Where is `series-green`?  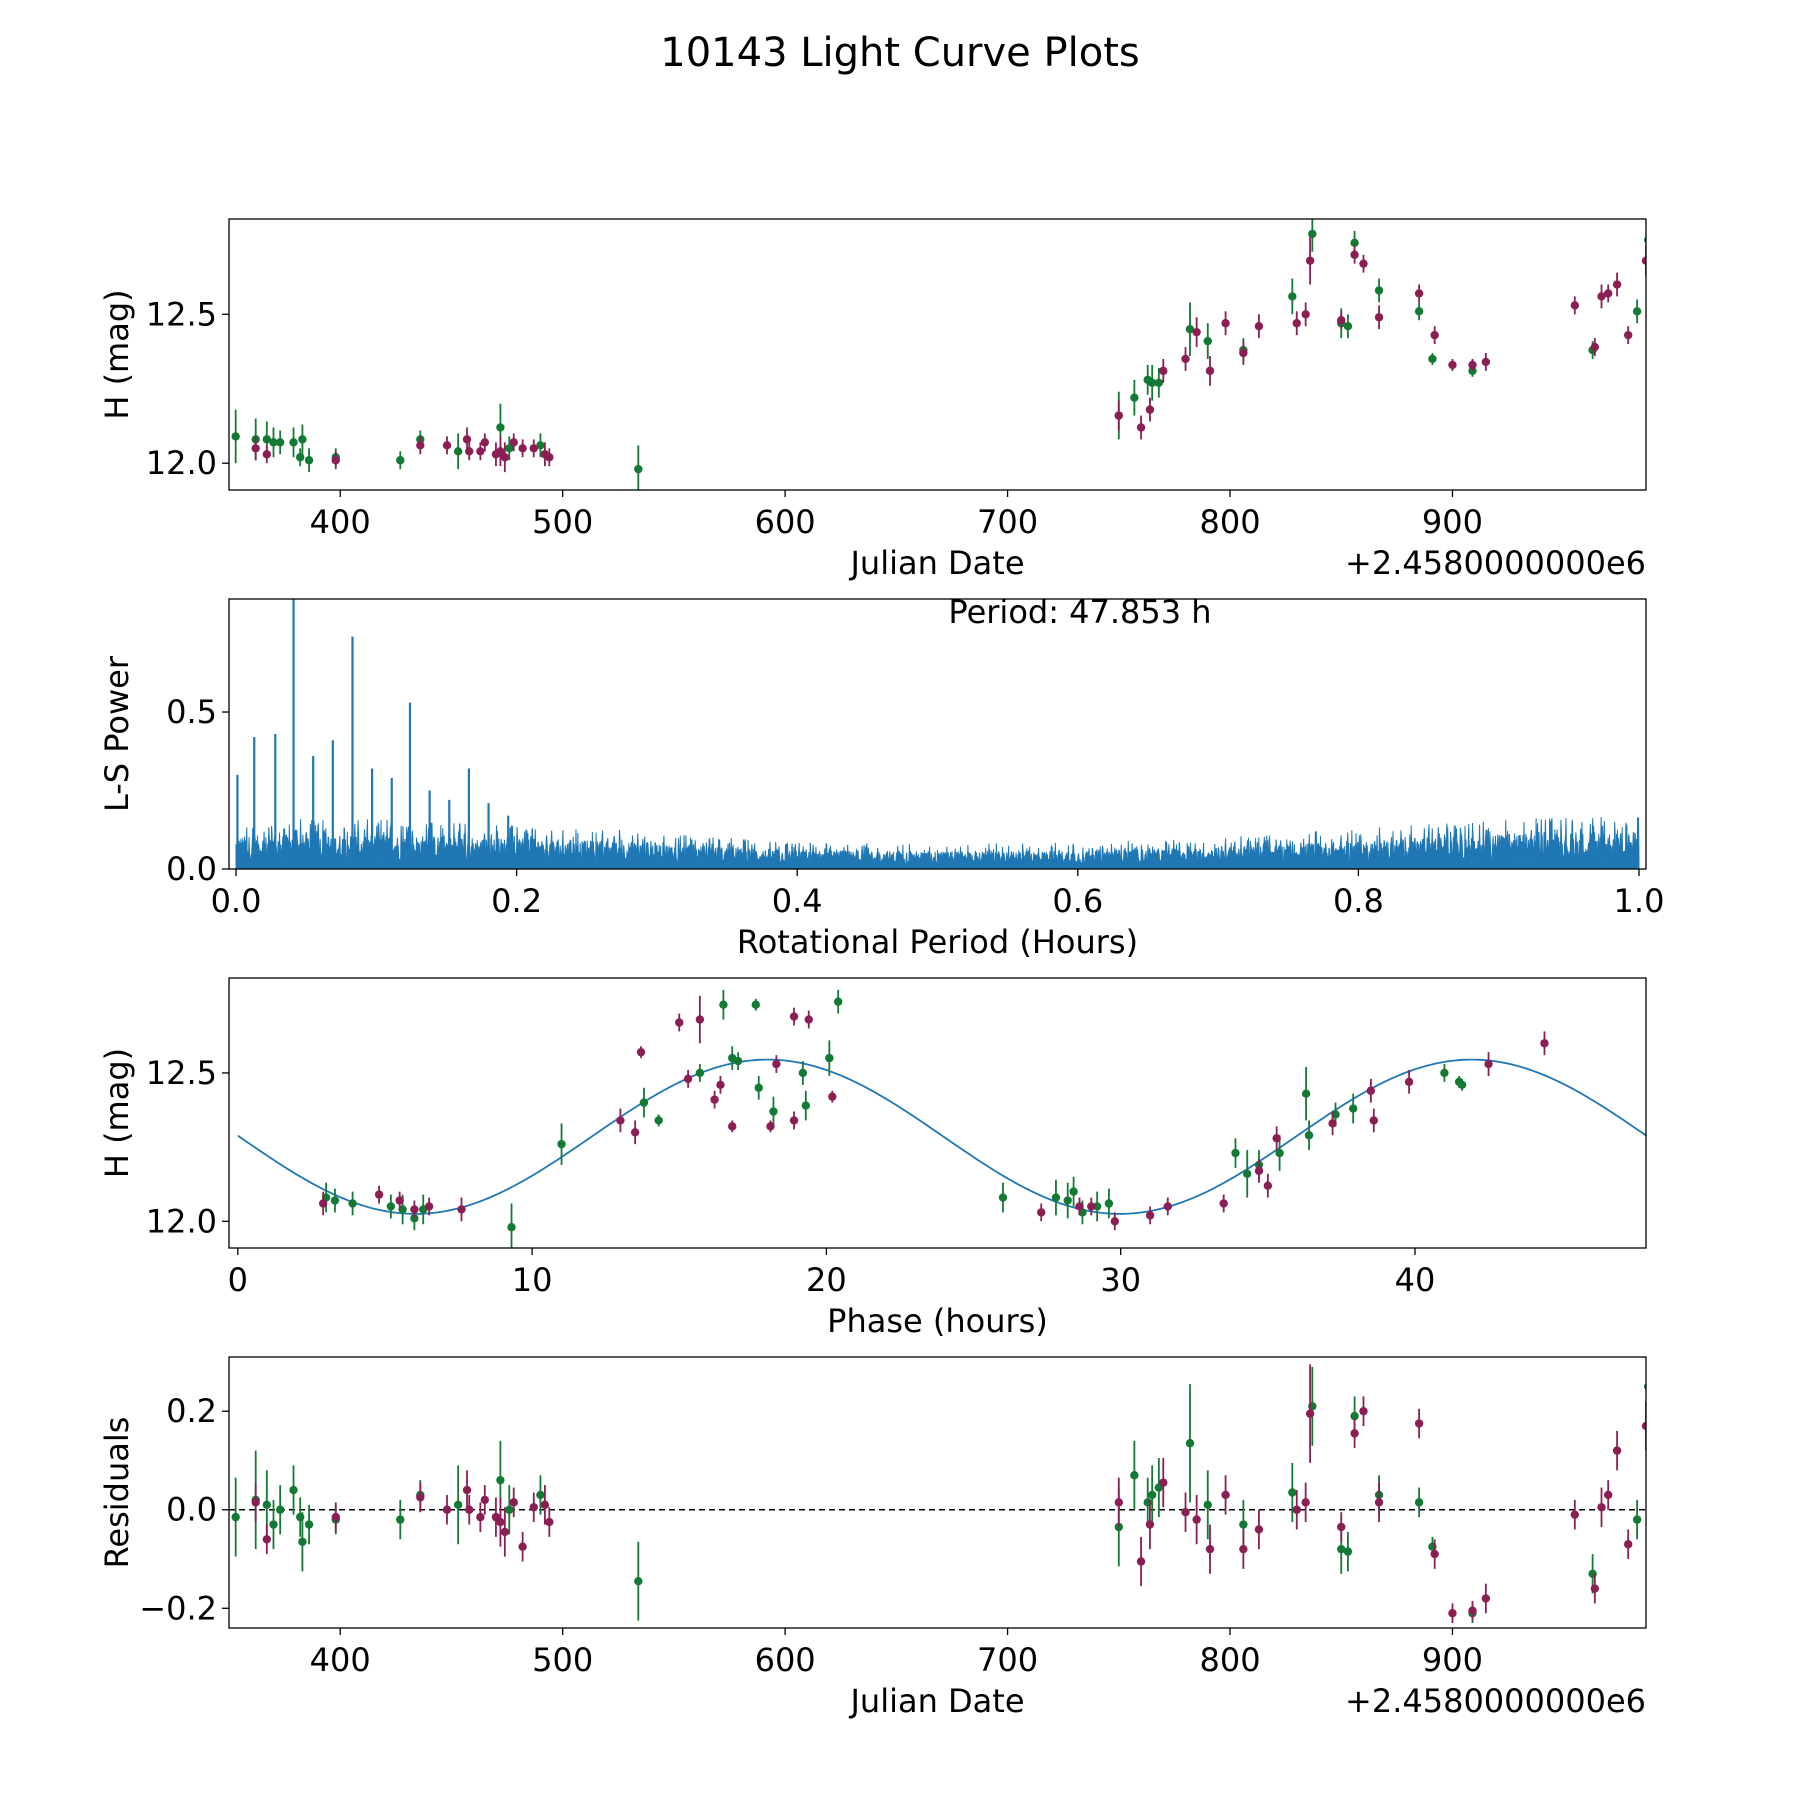
series-green is located at coordinates (894, 1118).